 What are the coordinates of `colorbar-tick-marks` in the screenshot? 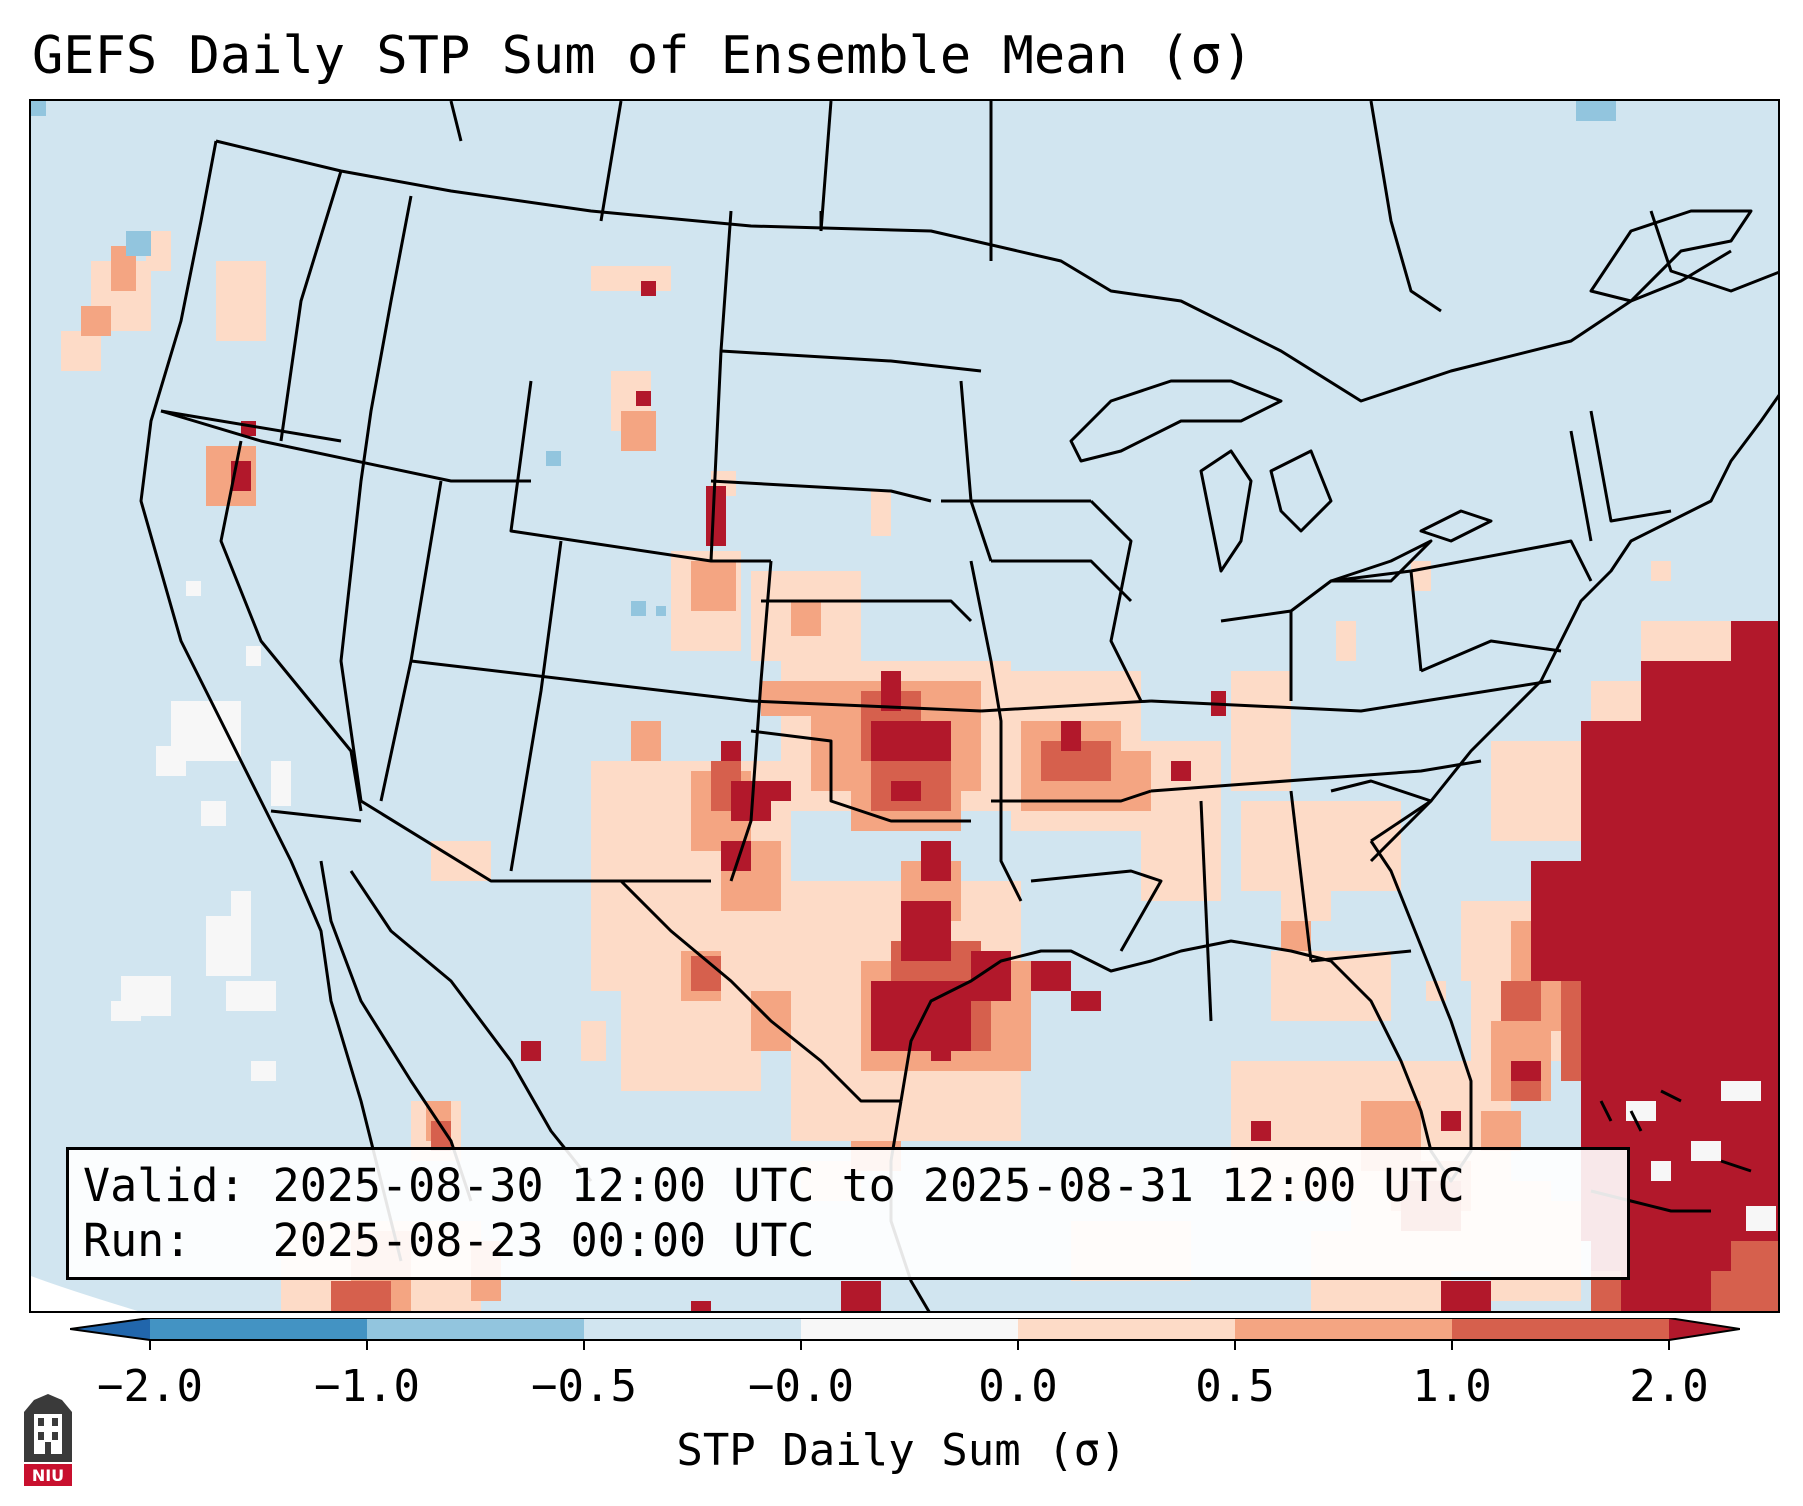 It's located at (909, 1345).